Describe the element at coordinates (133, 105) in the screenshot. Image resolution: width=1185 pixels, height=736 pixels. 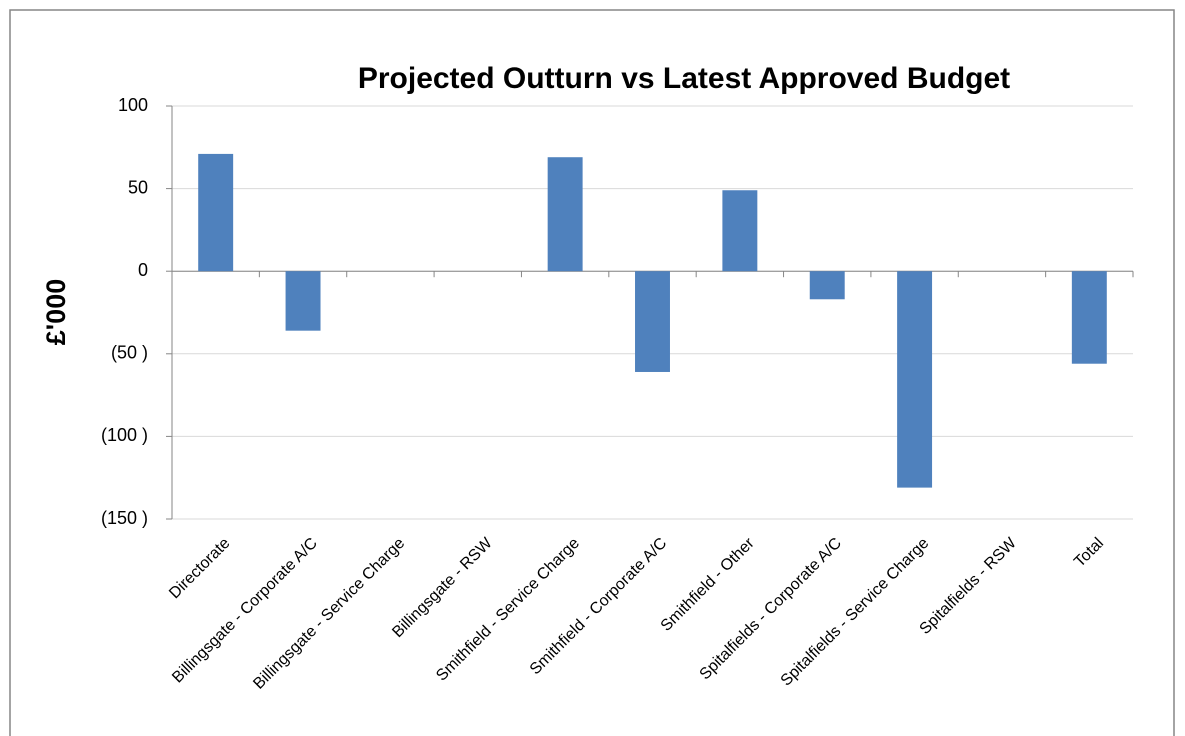
I see `y-tick-label: 100` at that location.